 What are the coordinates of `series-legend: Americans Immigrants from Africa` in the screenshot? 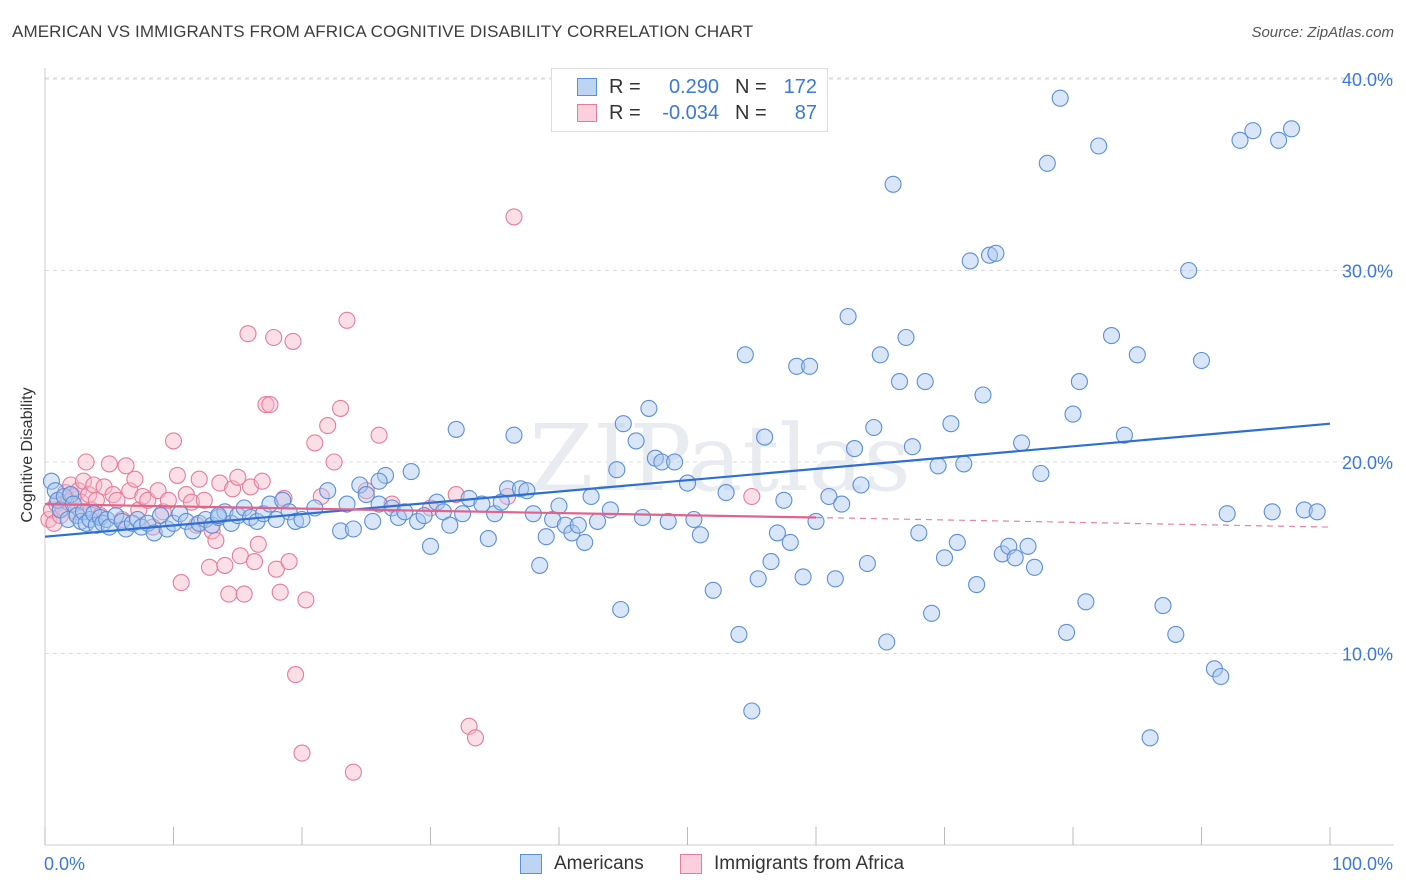 It's located at (703, 865).